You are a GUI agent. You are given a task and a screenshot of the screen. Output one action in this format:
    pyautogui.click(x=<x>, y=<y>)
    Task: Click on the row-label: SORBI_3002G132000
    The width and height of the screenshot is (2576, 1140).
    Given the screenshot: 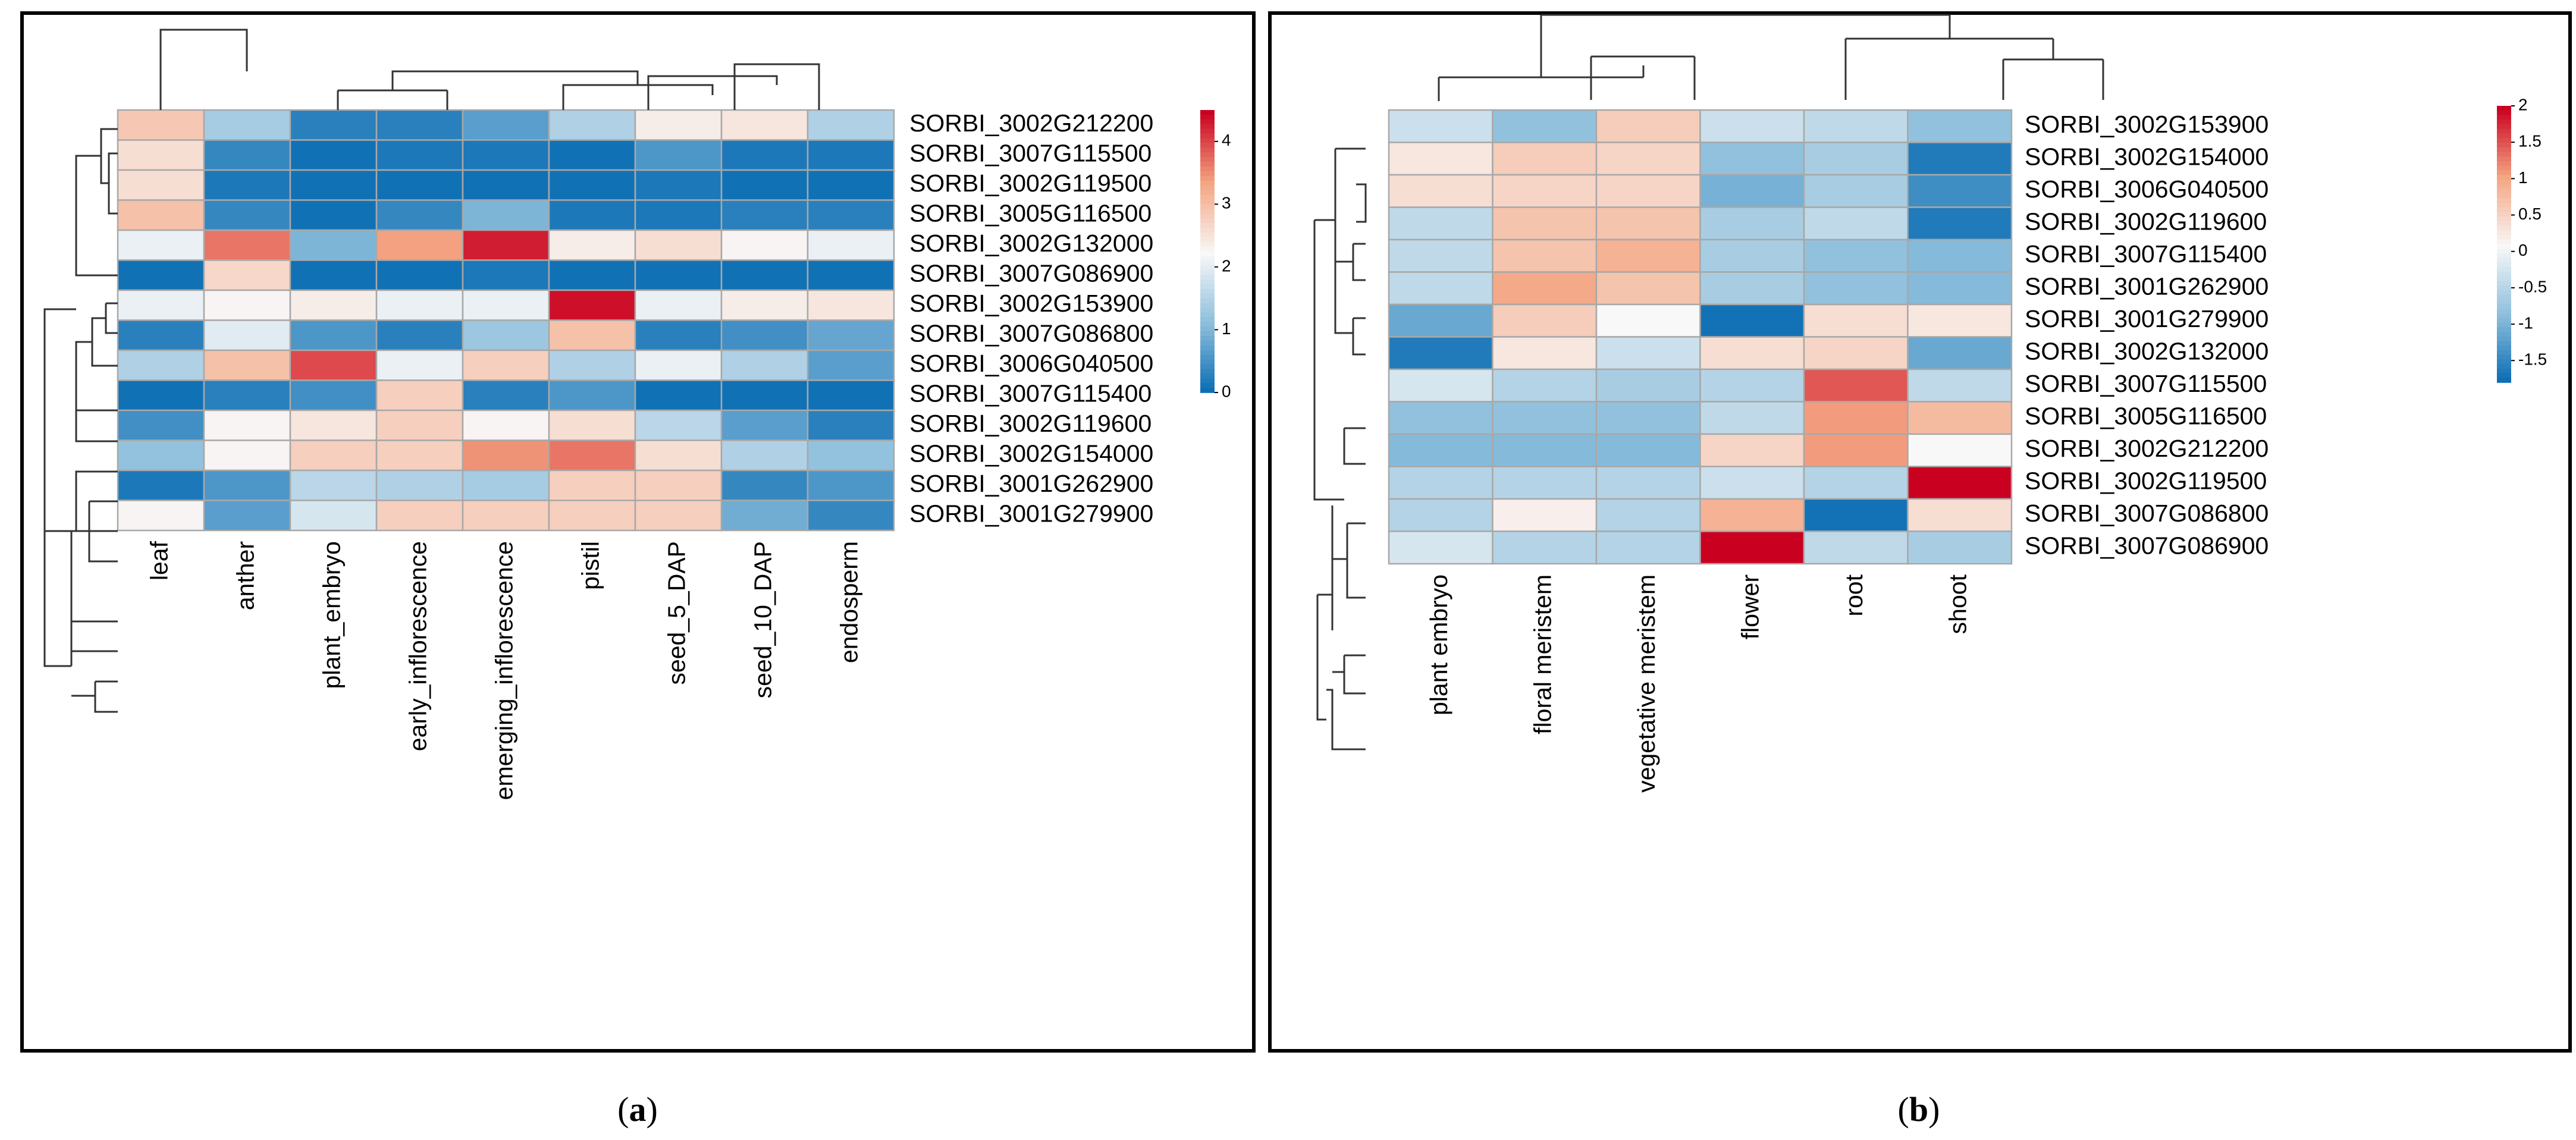 What is the action you would take?
    pyautogui.click(x=2146, y=352)
    